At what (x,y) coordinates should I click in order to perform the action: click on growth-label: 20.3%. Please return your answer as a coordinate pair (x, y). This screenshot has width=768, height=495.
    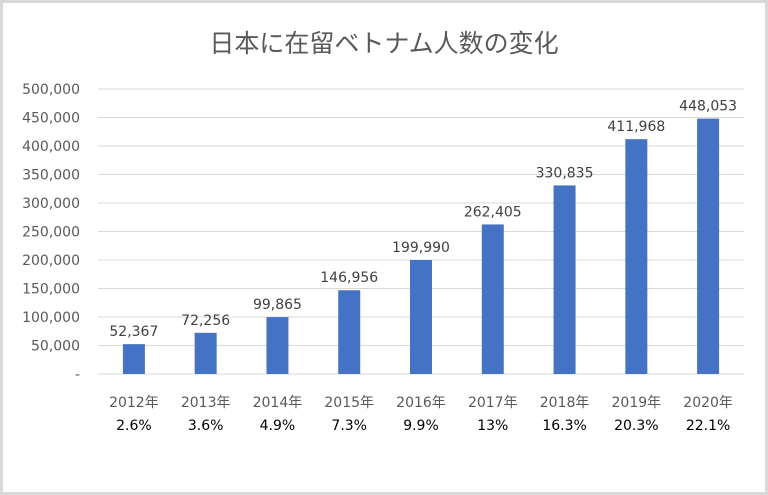
    Looking at the image, I should click on (636, 426).